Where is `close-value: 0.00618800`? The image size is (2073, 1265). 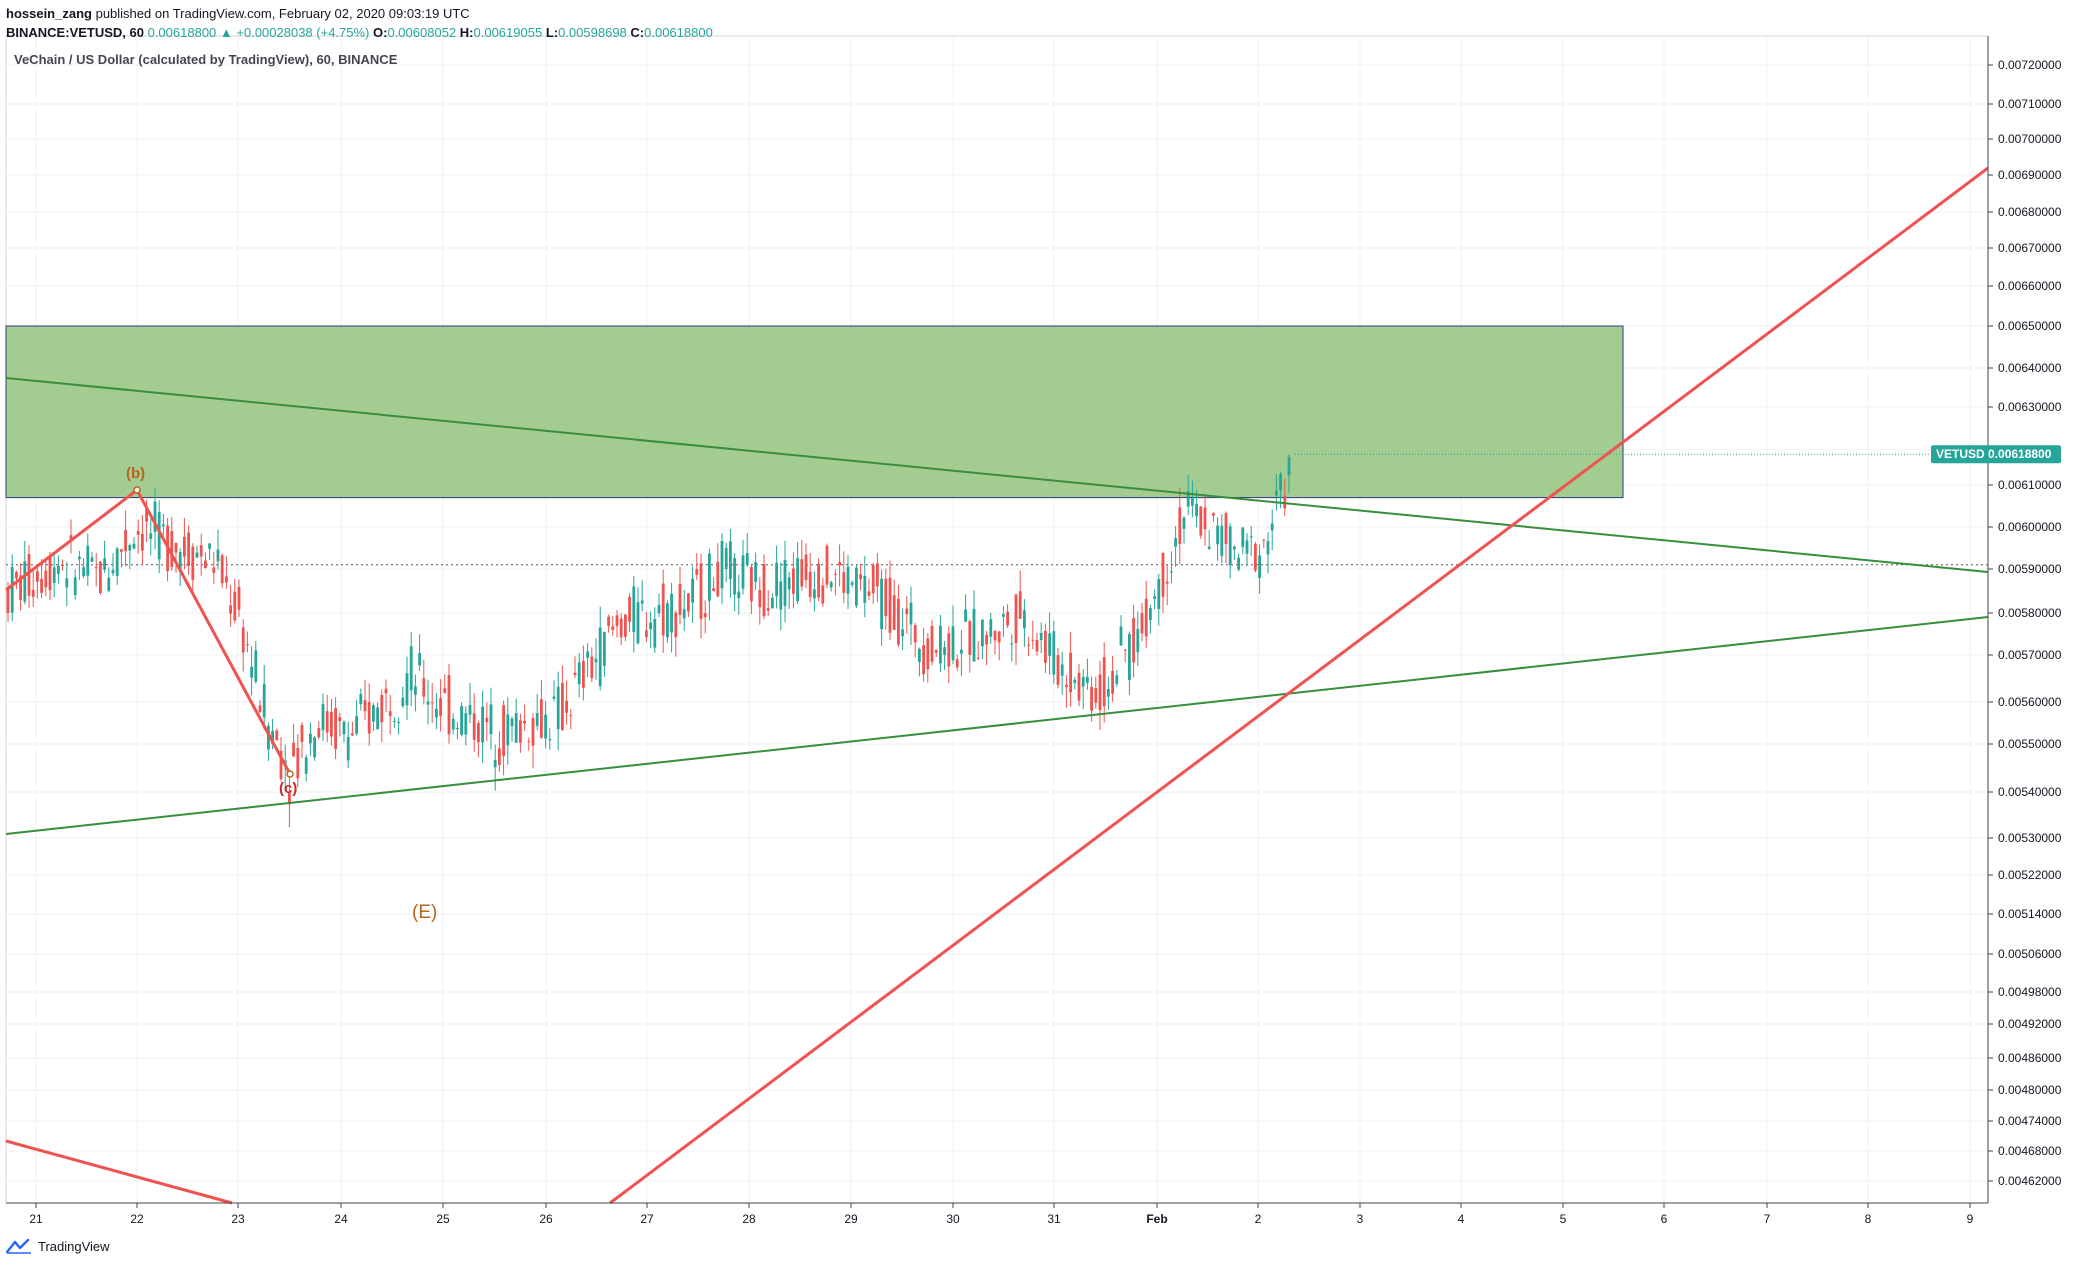
close-value: 0.00618800 is located at coordinates (678, 32).